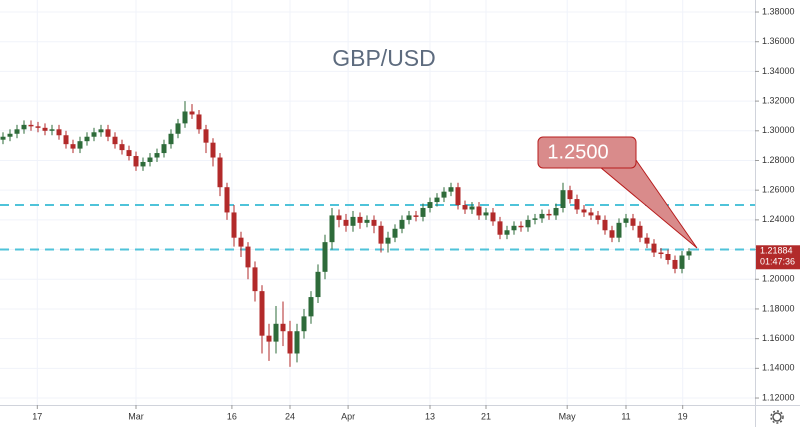  What do you see at coordinates (778, 11) in the screenshot?
I see `y-tick-label: 1.38000` at bounding box center [778, 11].